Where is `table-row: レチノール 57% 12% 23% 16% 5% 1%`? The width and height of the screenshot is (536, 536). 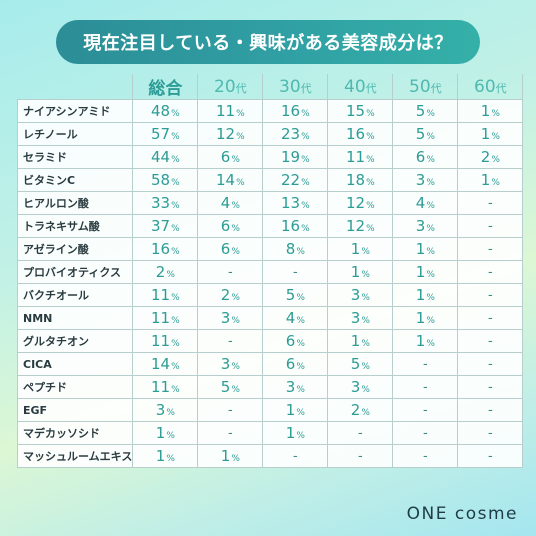
table-row: レチノール 57% 12% 23% 16% 5% 1% is located at coordinates (270, 134).